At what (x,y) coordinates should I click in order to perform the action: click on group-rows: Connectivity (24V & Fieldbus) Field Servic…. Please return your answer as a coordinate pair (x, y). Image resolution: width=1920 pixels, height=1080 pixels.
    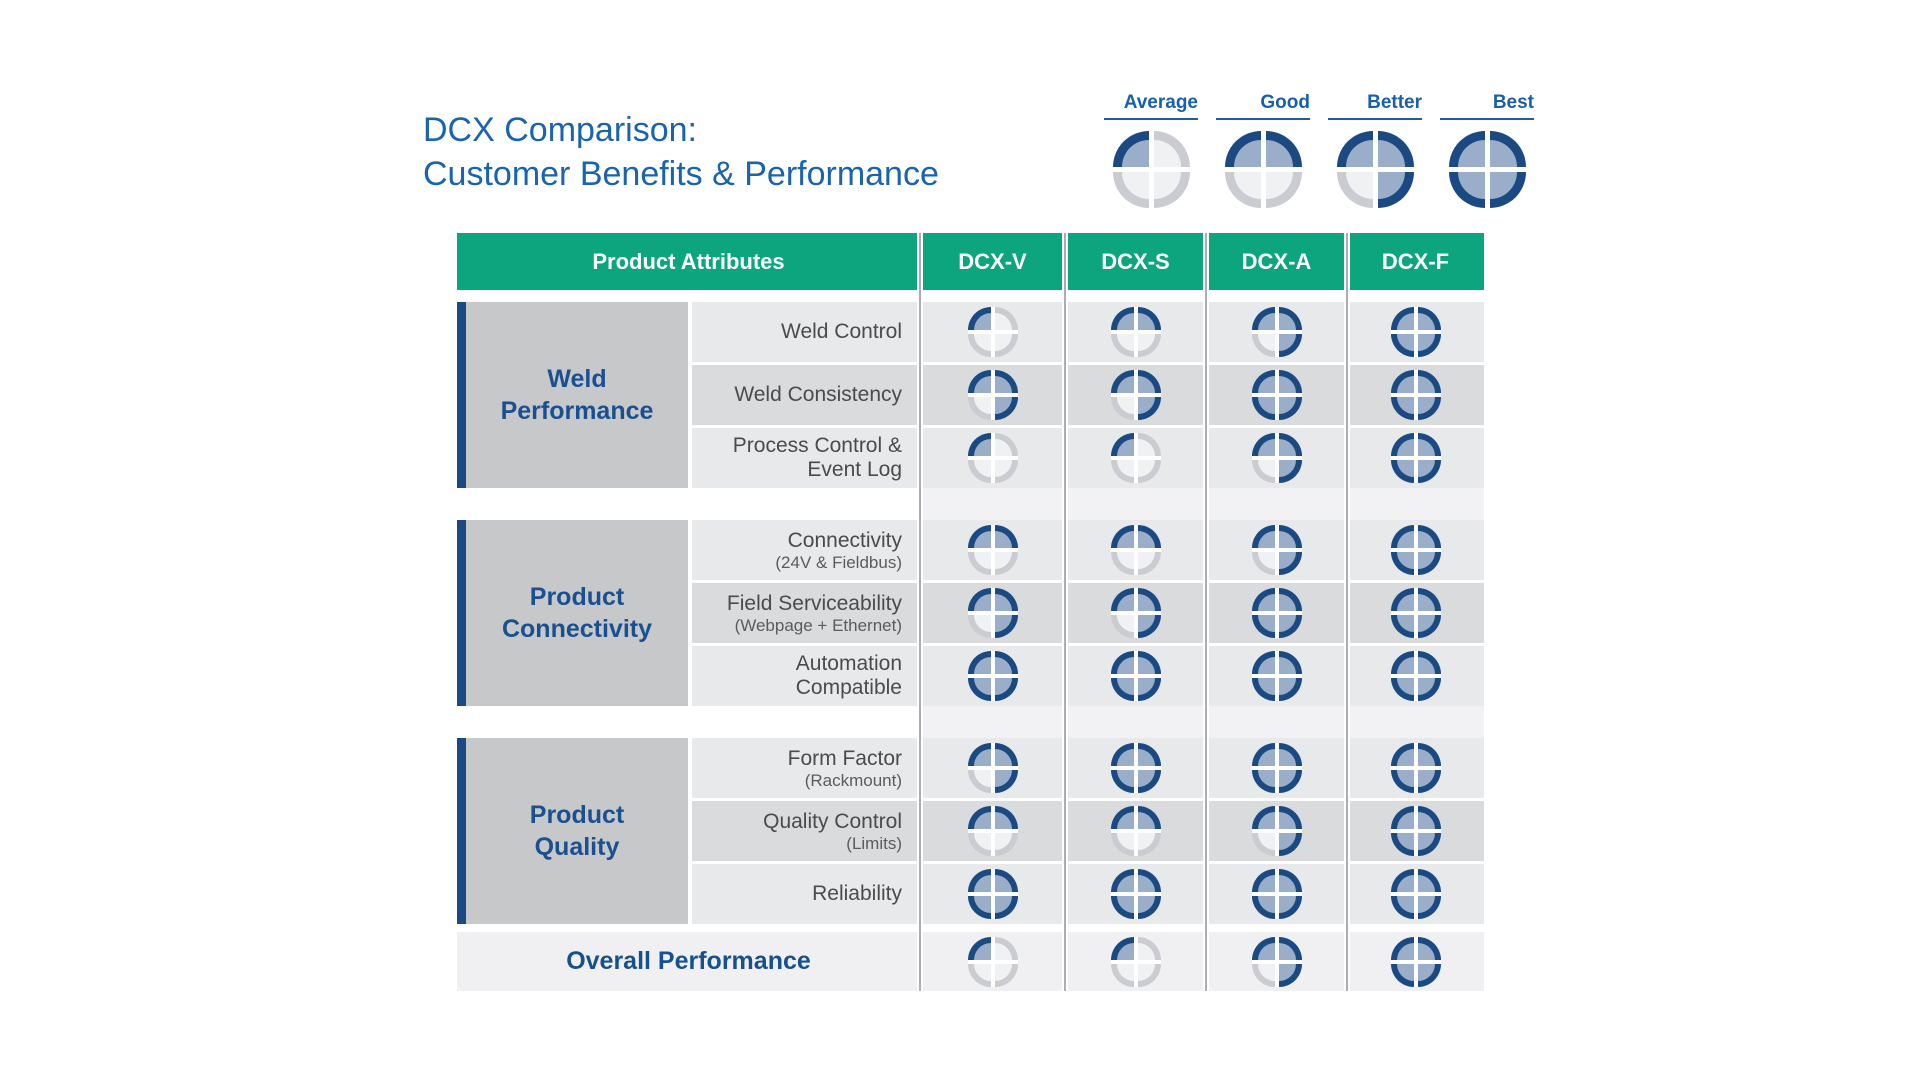
    Looking at the image, I should click on (1086, 613).